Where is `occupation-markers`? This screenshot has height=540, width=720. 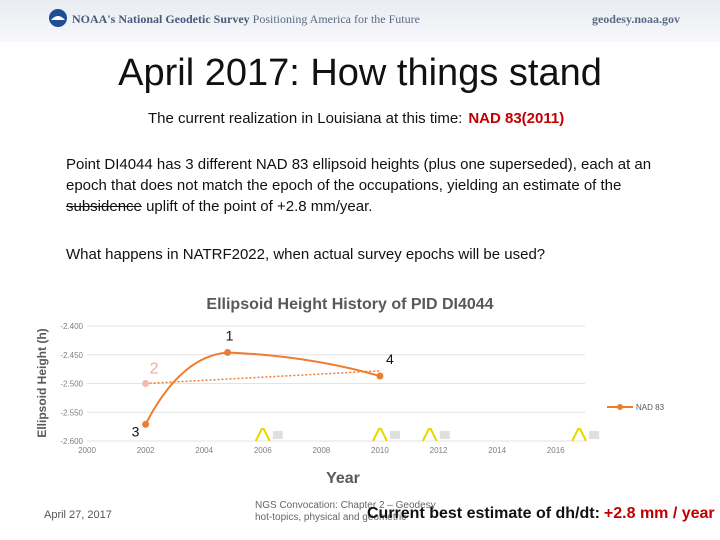 occupation-markers is located at coordinates (427, 435).